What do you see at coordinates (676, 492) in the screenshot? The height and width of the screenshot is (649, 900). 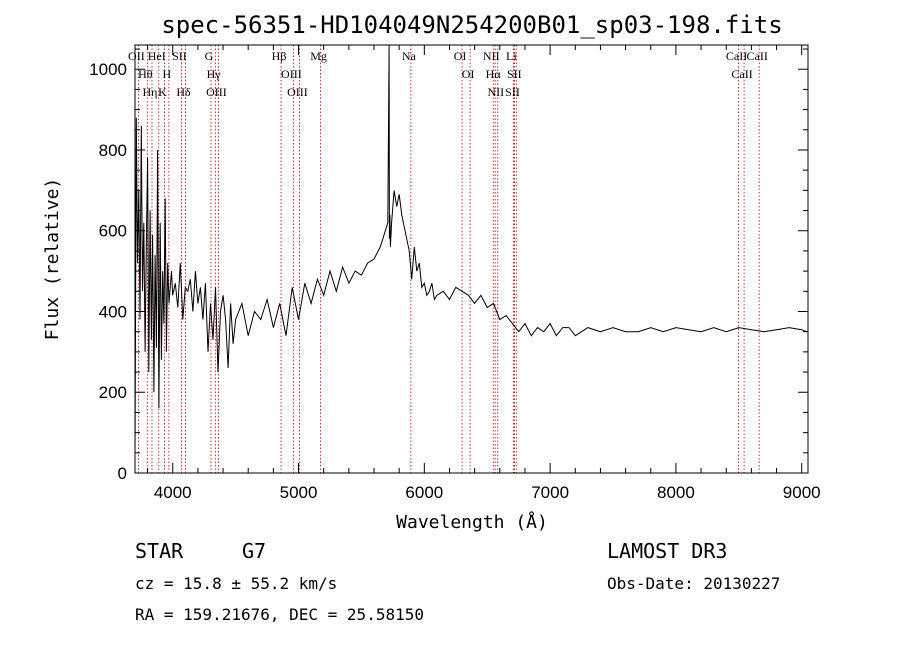 I see `x-tick-label: 8000` at bounding box center [676, 492].